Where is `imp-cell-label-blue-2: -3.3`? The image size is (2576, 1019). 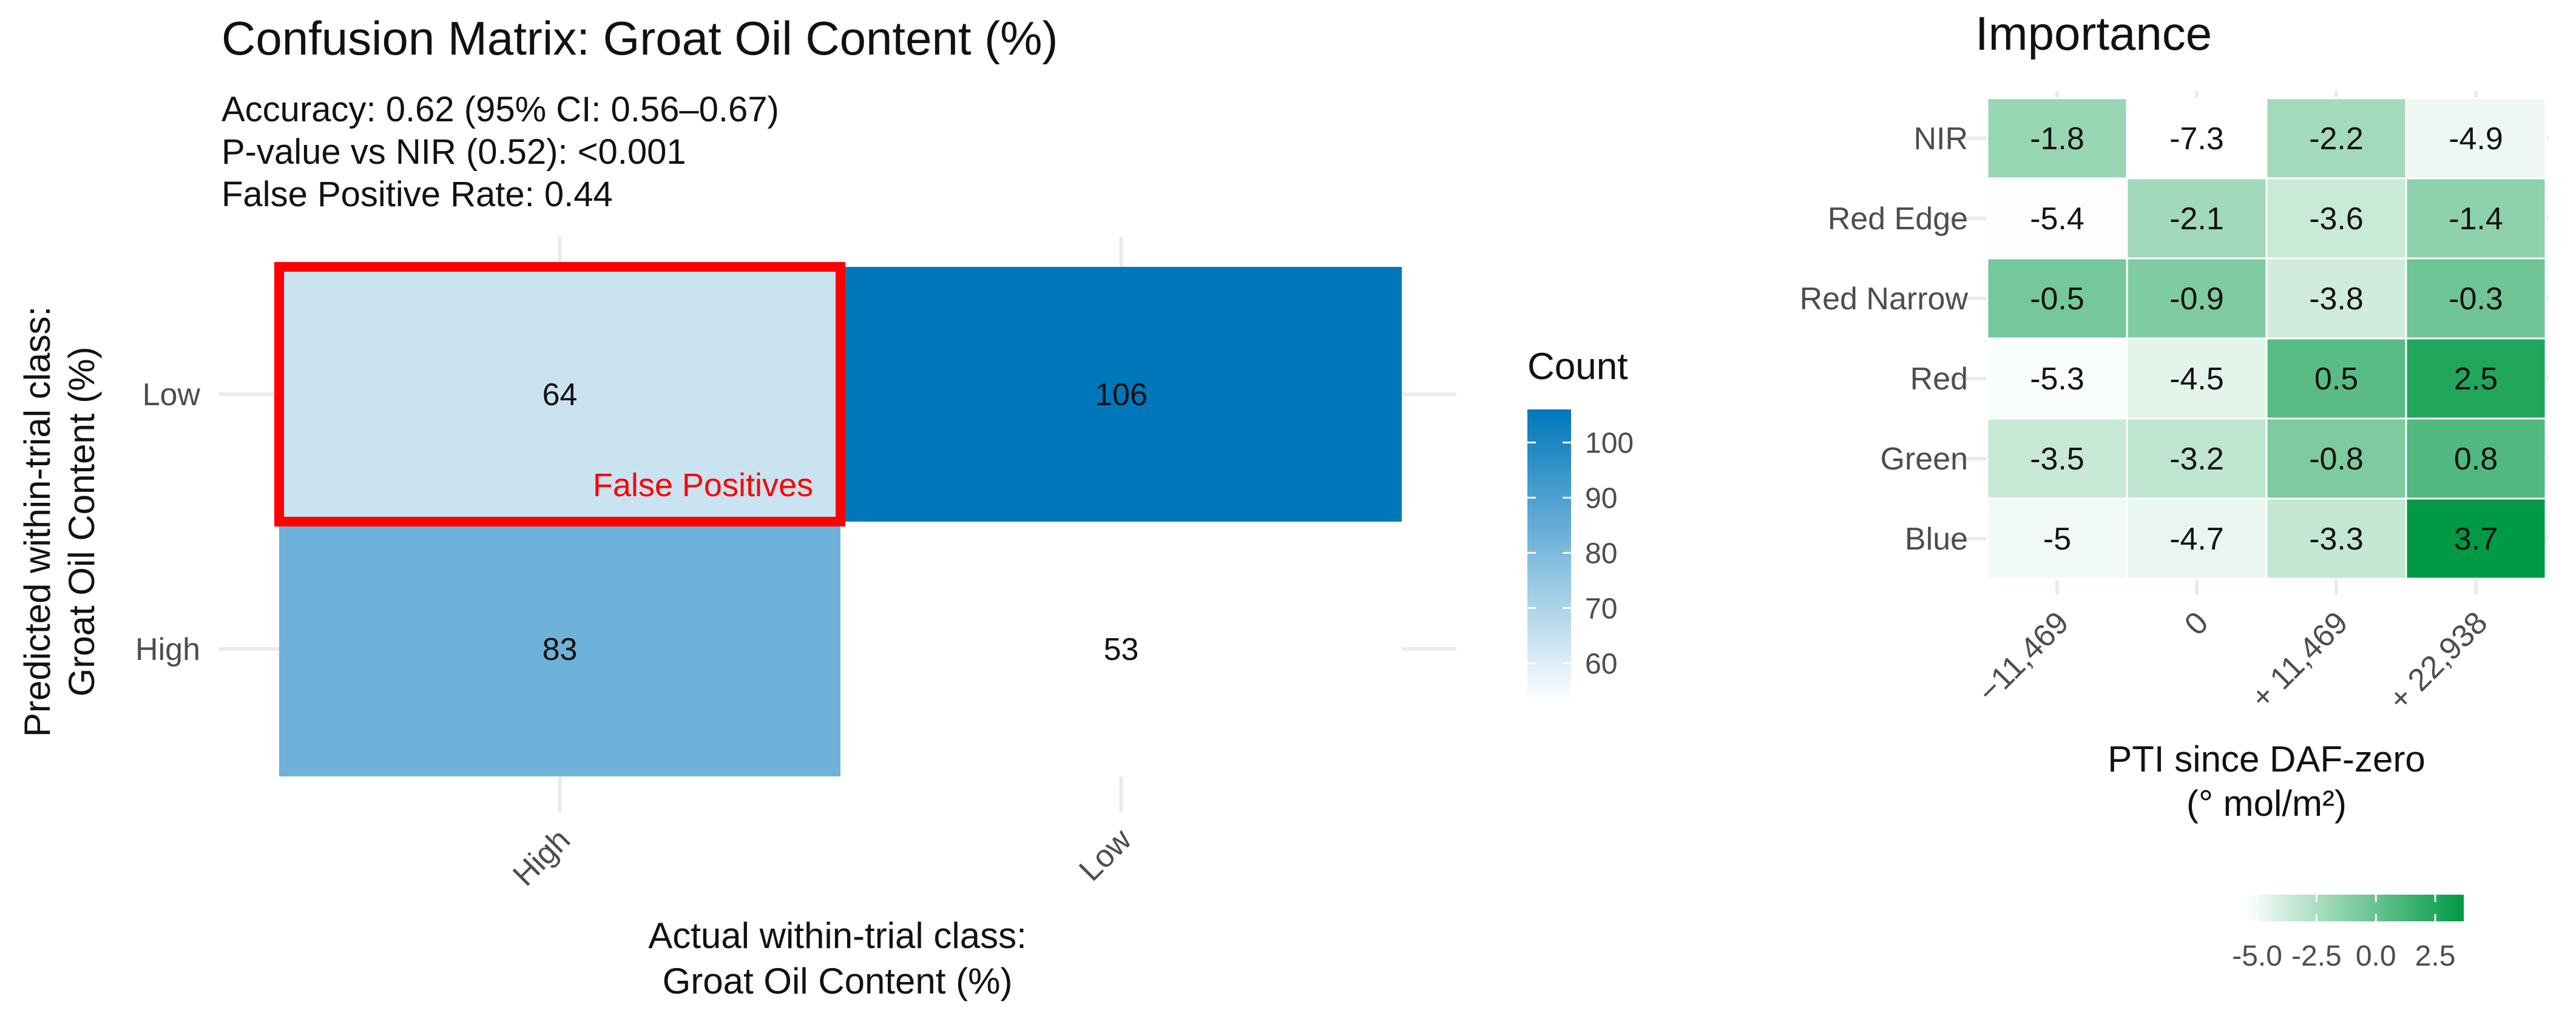 imp-cell-label-blue-2: -3.3 is located at coordinates (2336, 539).